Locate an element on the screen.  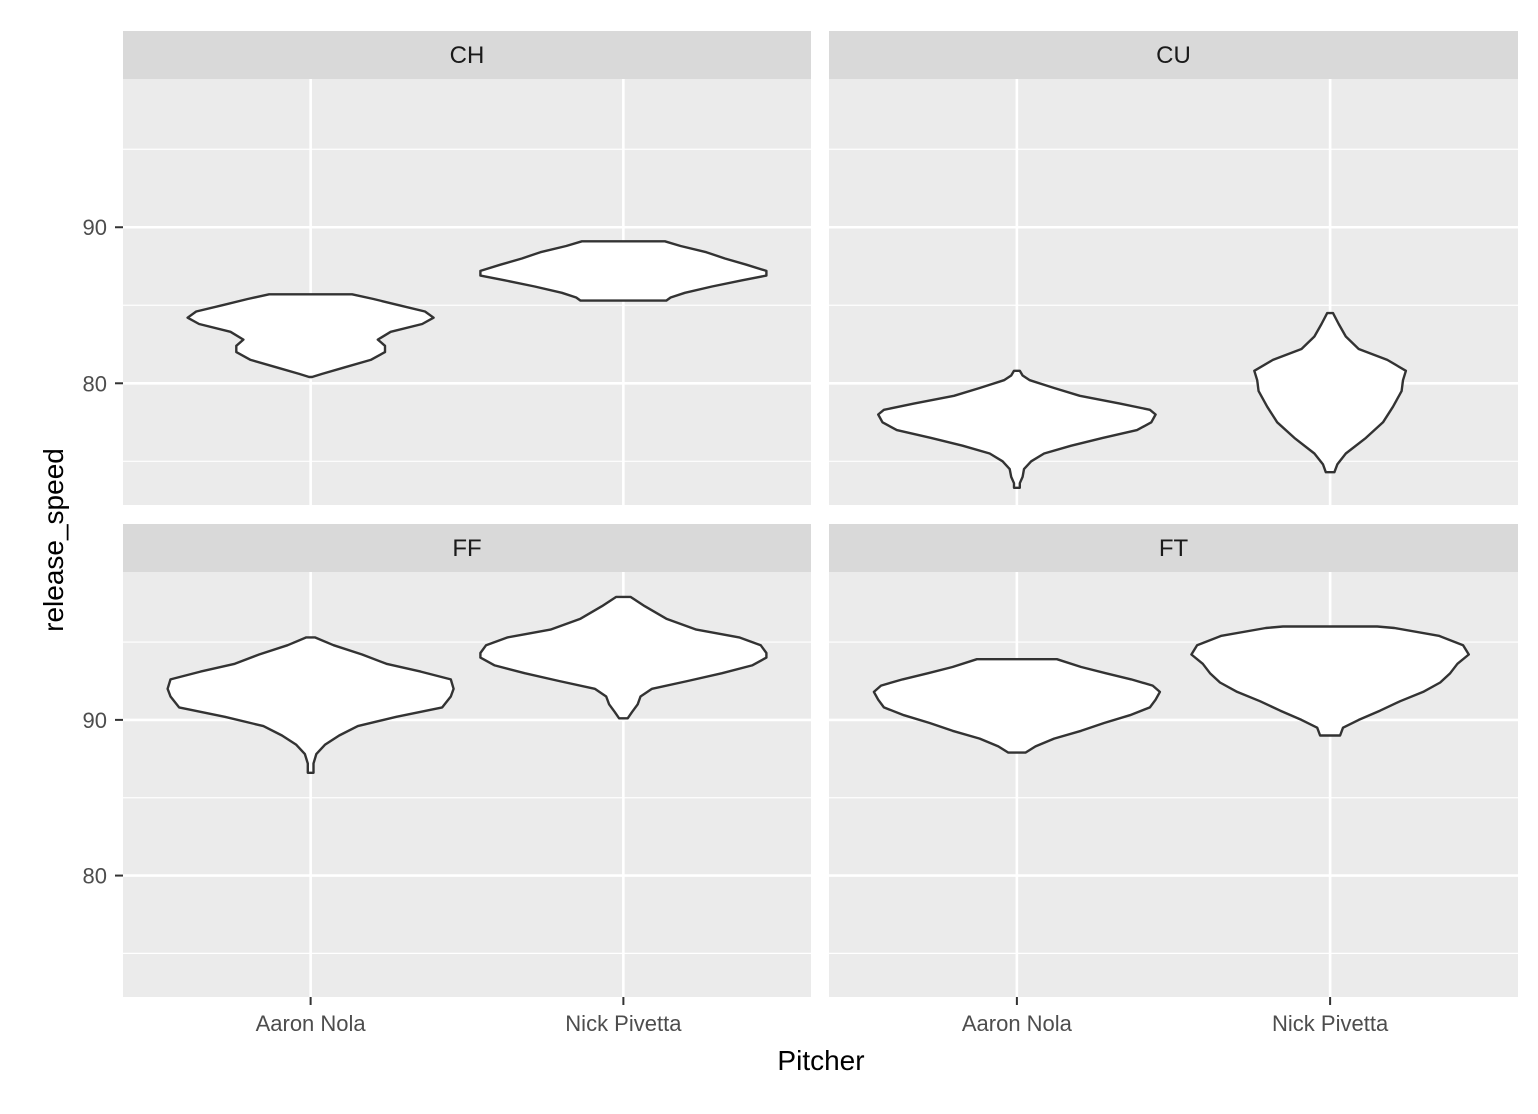
facet-strip-label: CH is located at coordinates (467, 55).